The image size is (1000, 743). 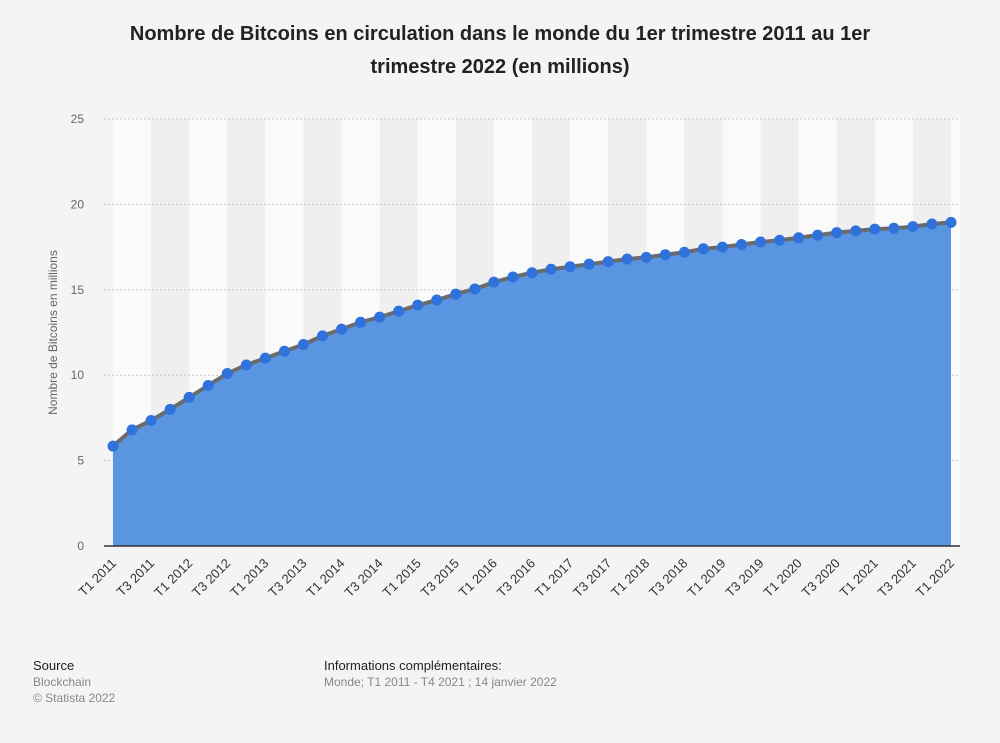 I want to click on x-tick-label: T3 2012, so click(x=211, y=578).